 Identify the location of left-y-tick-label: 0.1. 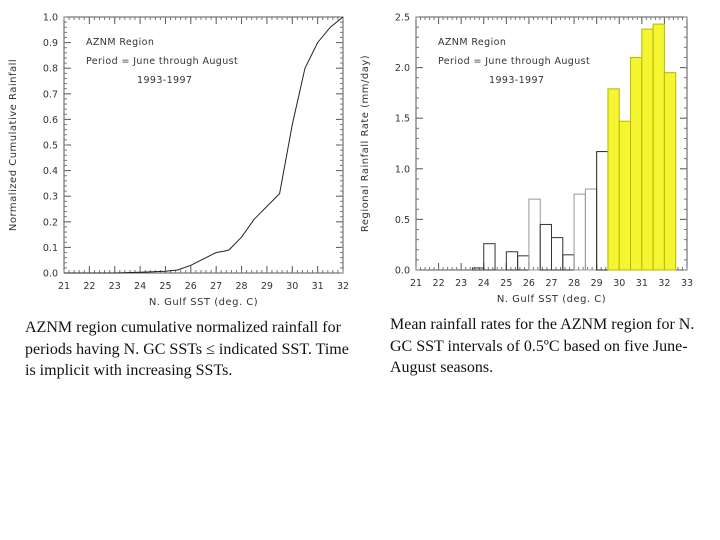
(50, 248).